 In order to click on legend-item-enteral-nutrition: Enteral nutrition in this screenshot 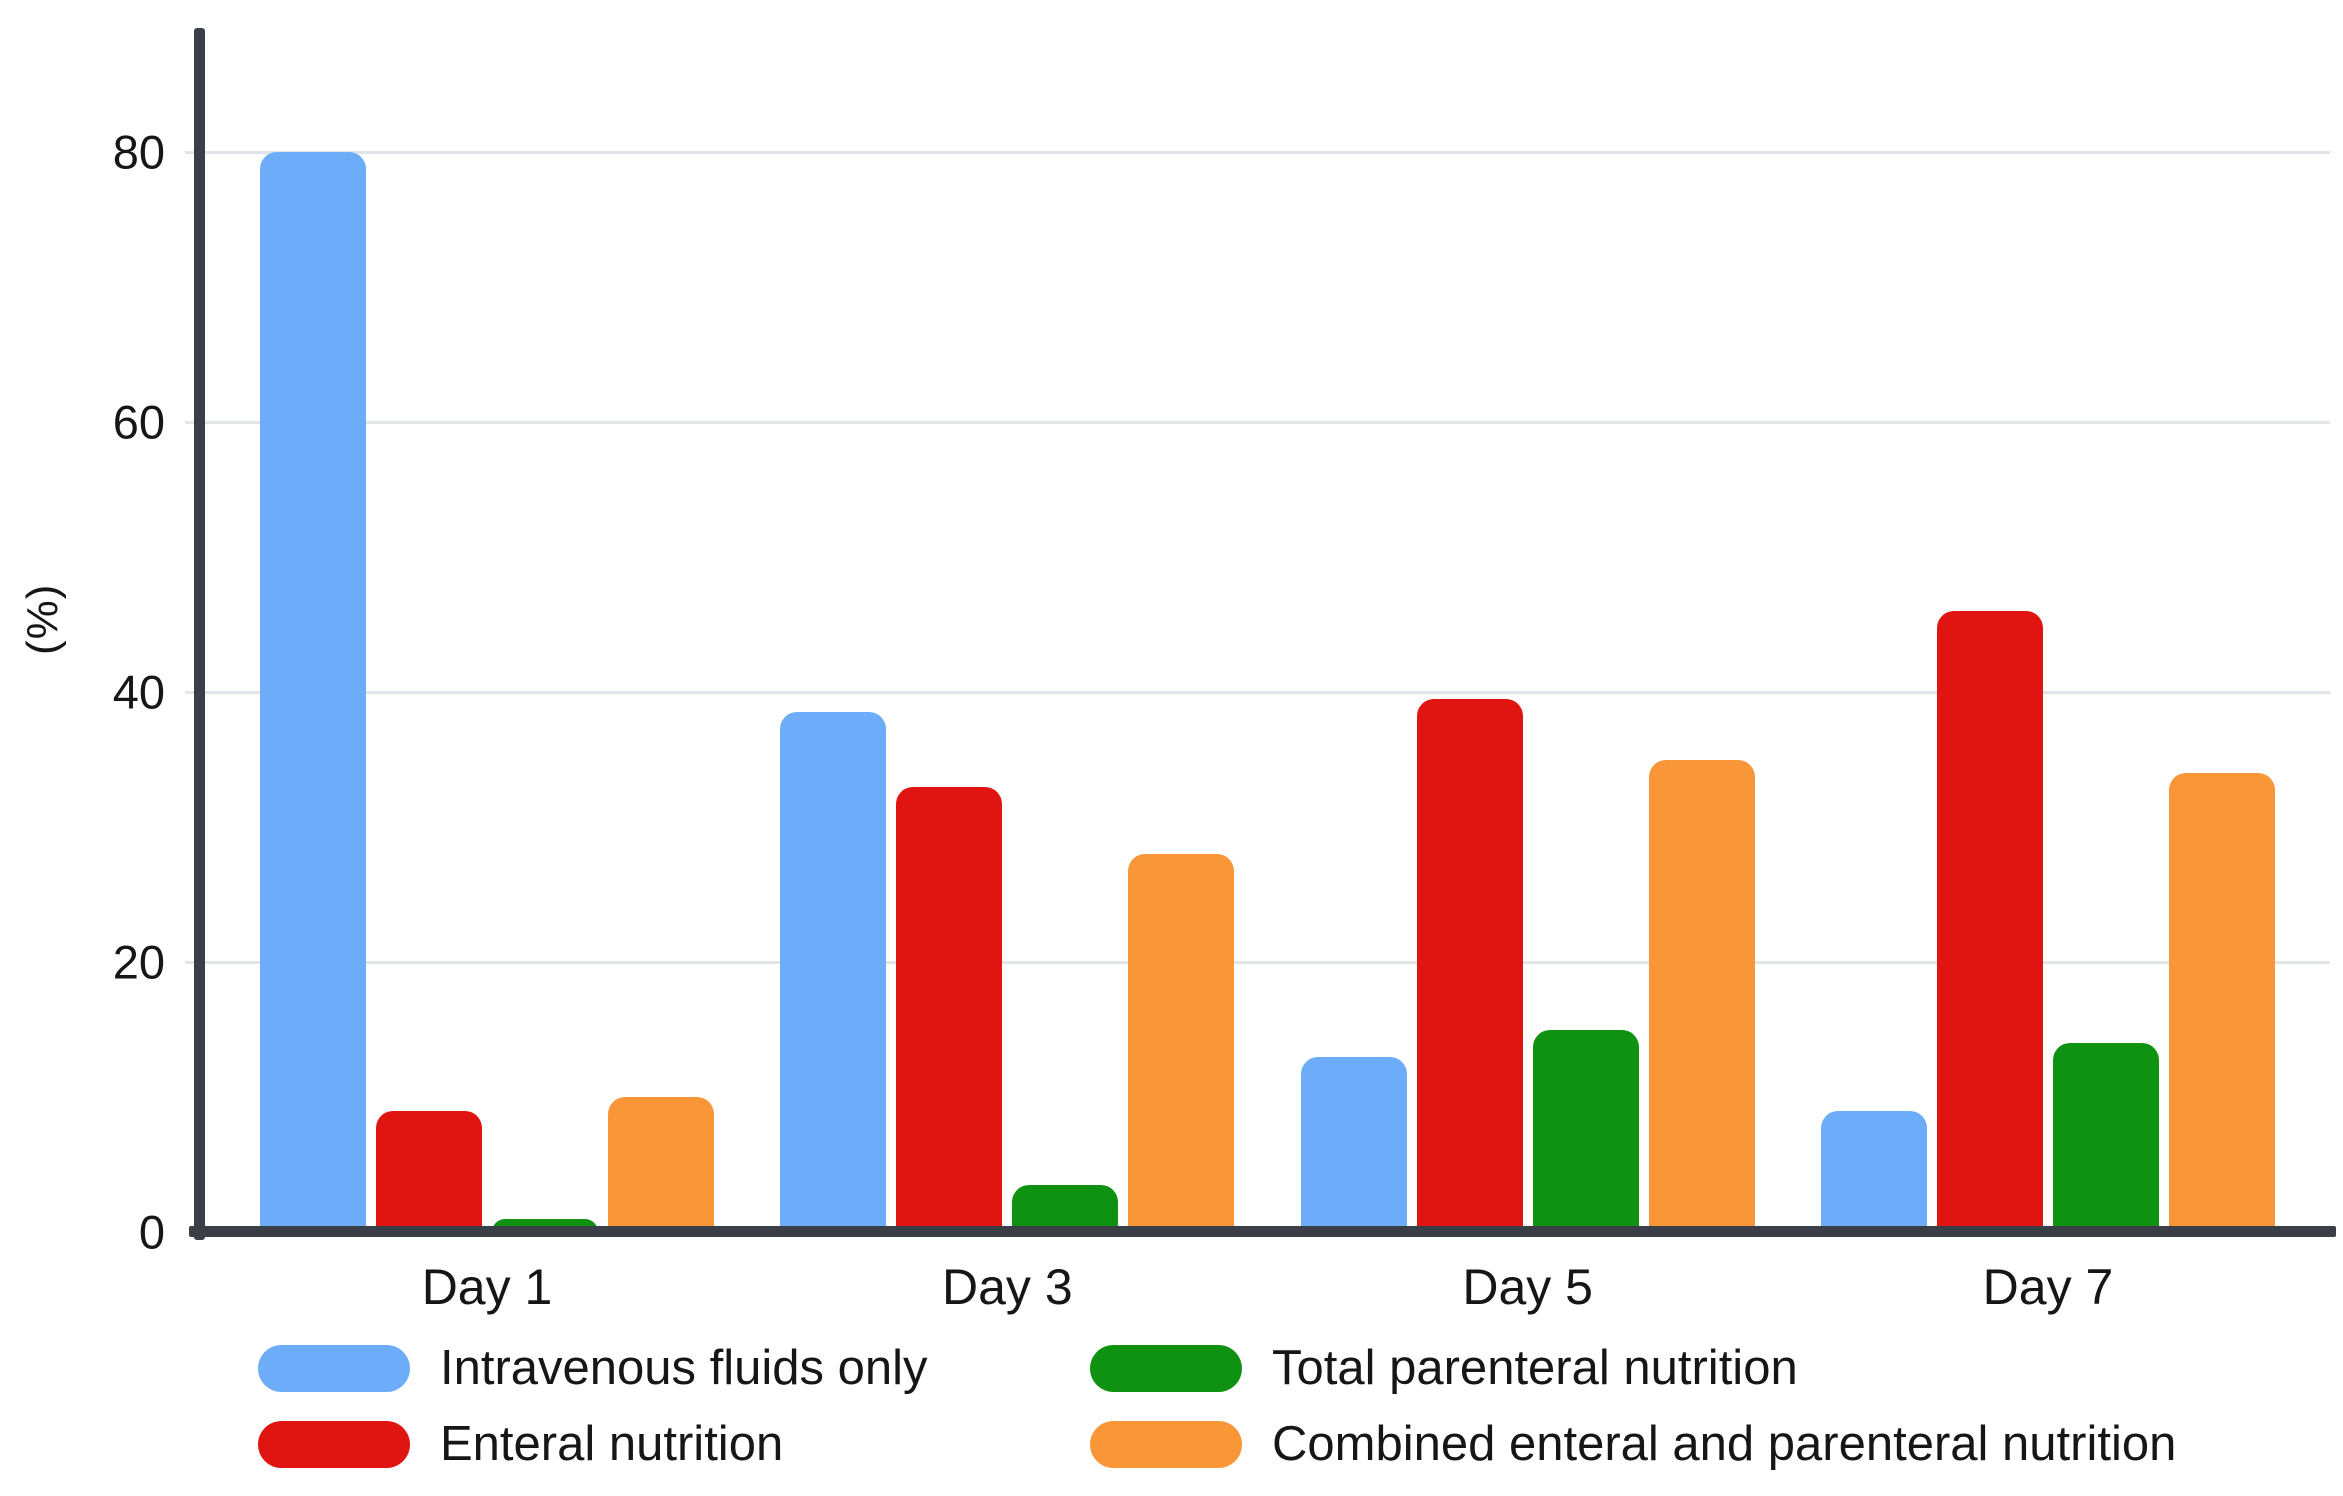, I will do `click(674, 1444)`.